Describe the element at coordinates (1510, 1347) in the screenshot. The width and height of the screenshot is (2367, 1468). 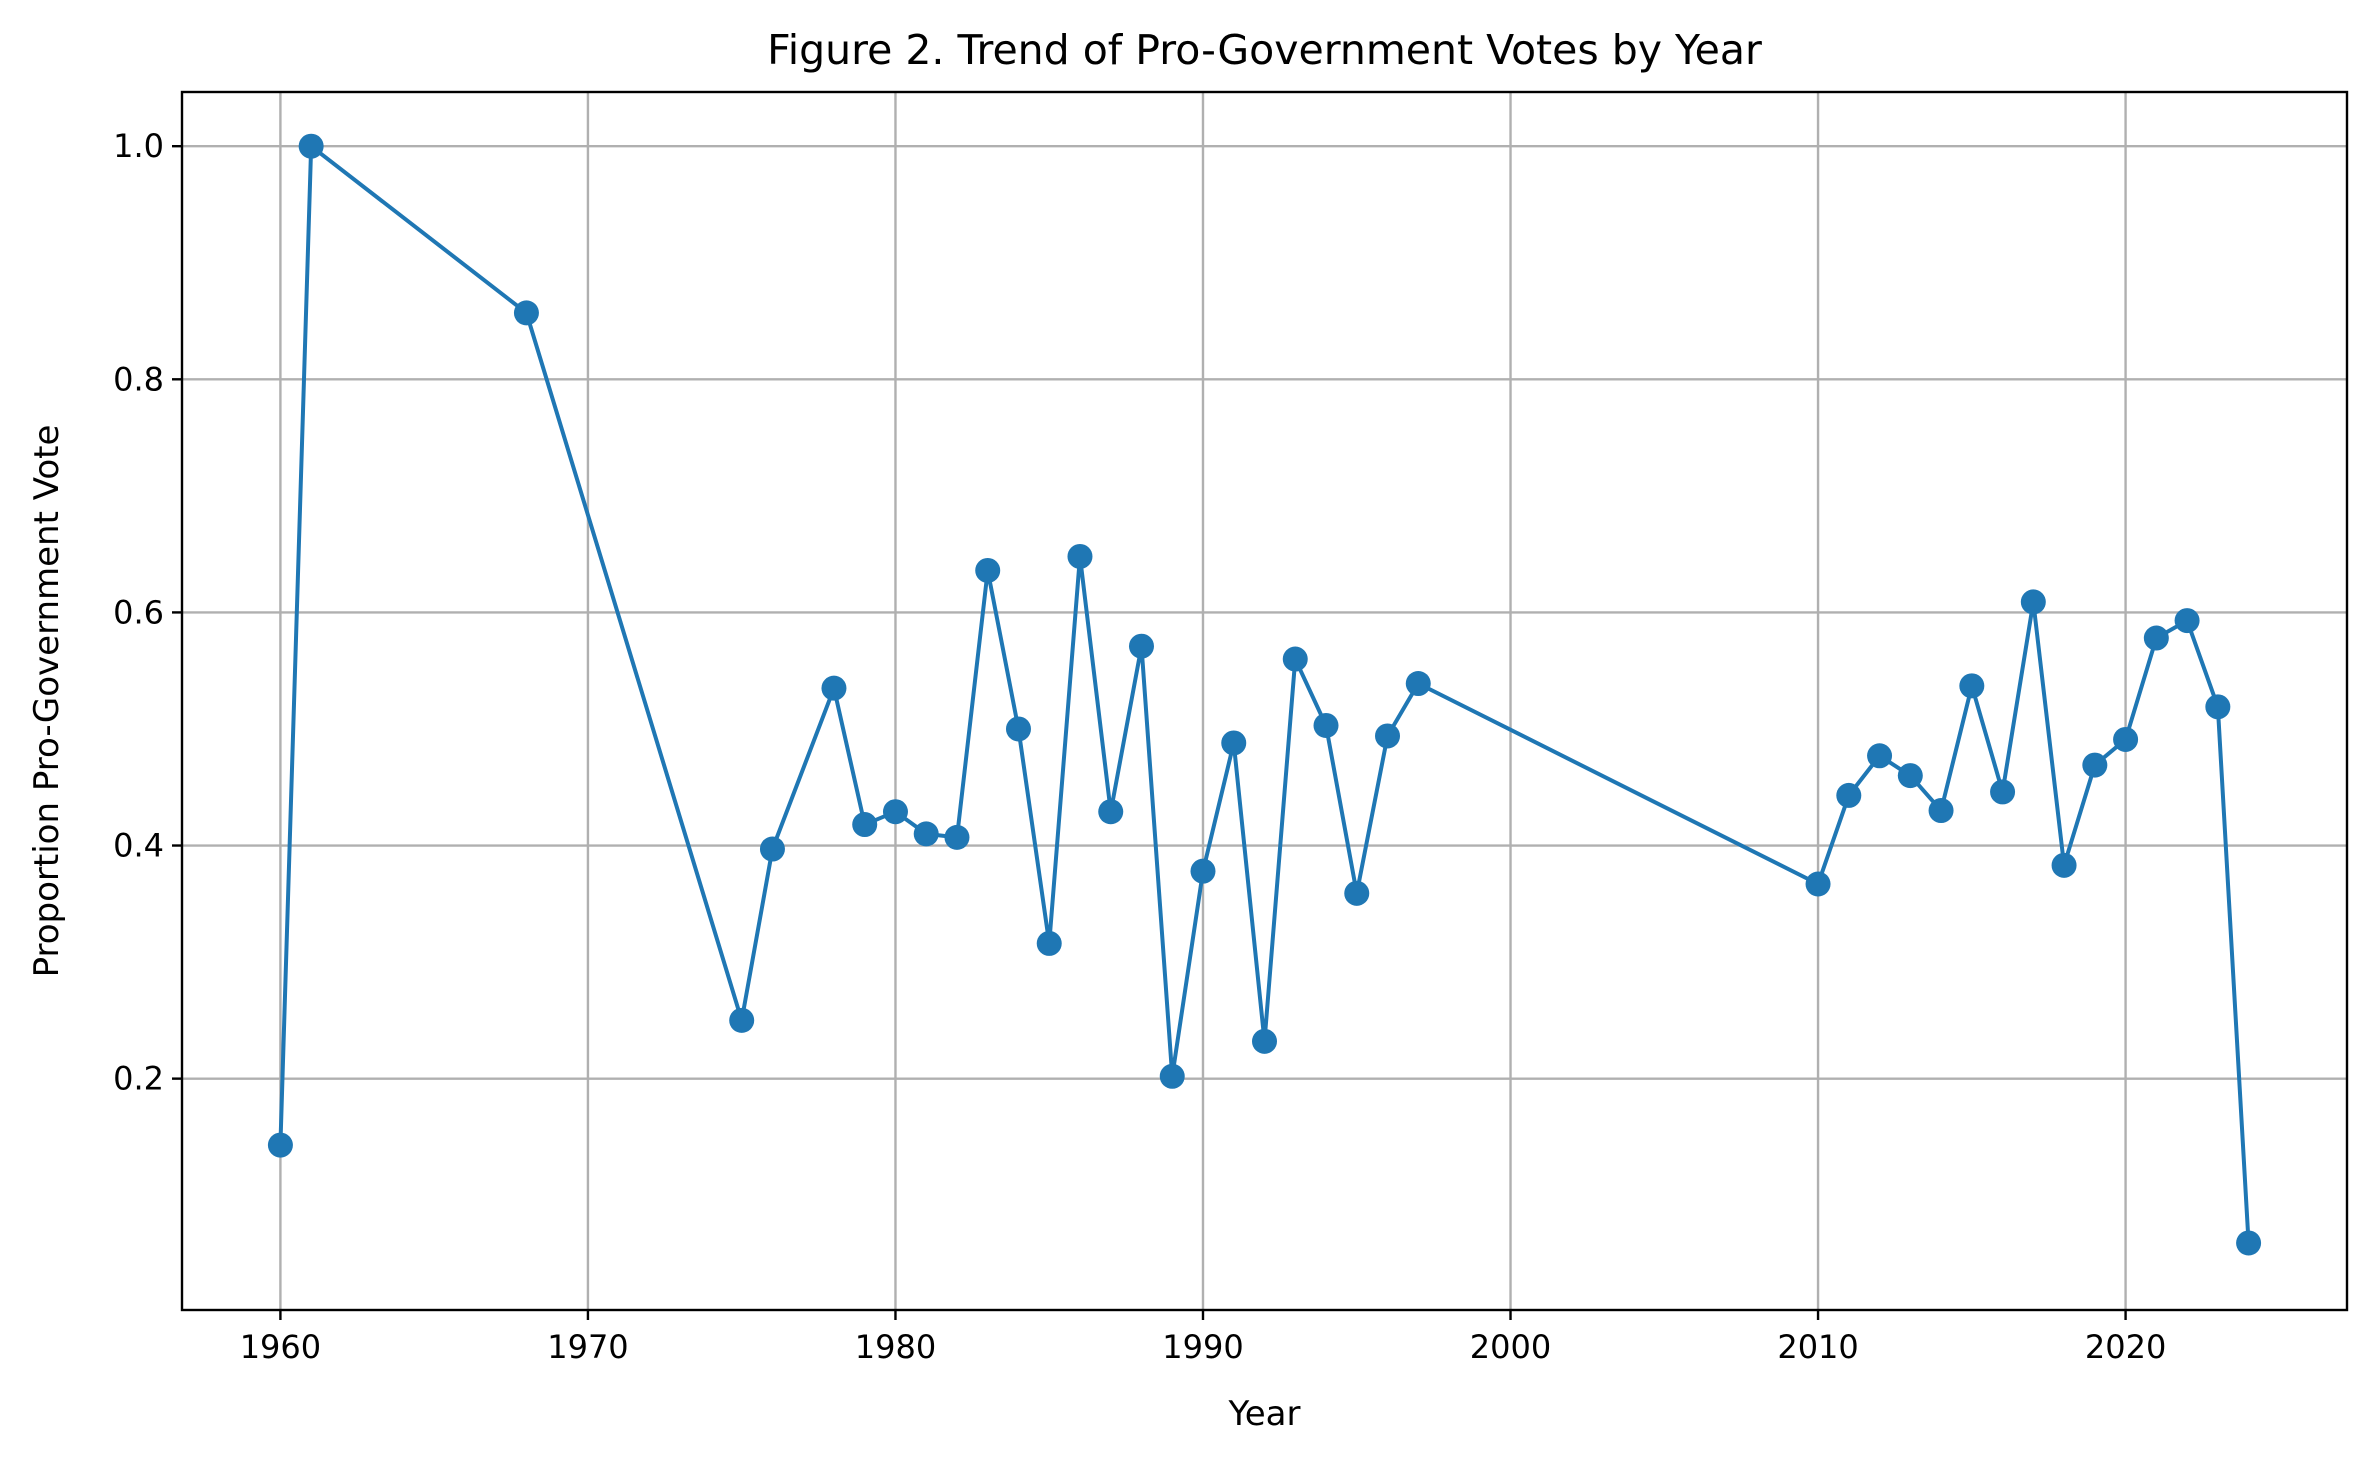
I see `x-tick-label: 2000` at that location.